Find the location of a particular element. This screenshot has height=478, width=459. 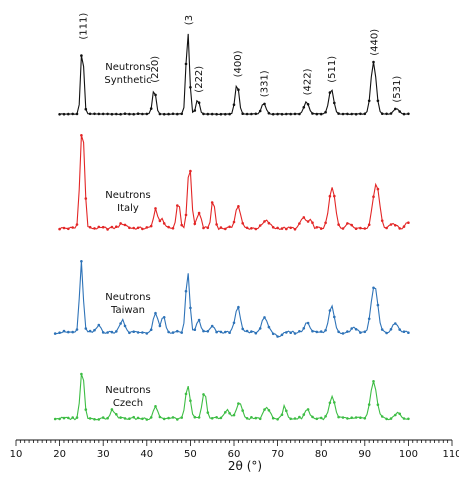

x-tick-label: 80 is located at coordinates (321, 454).